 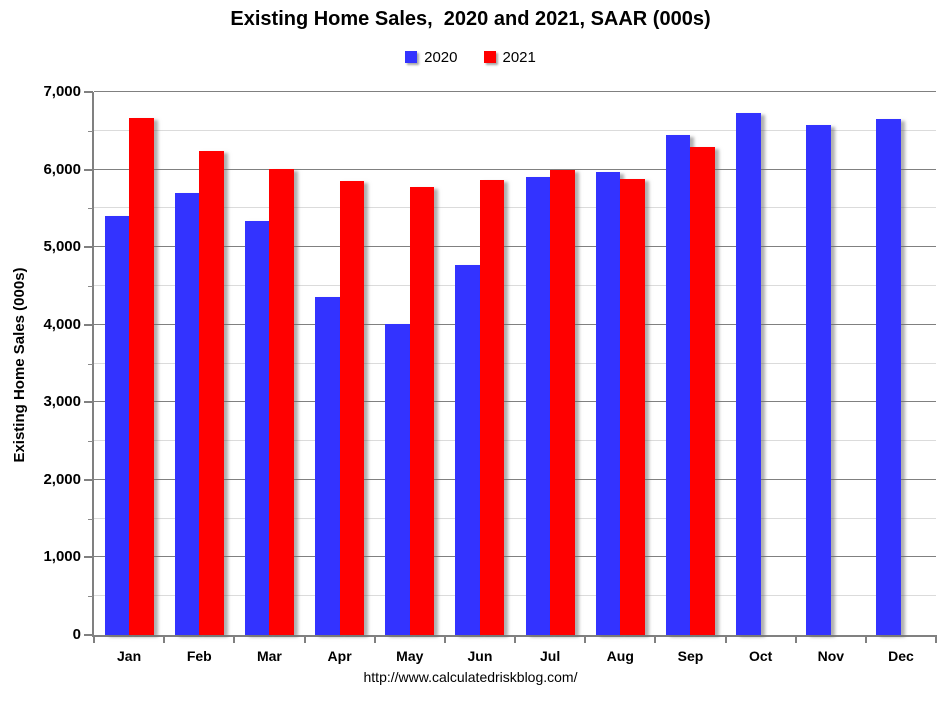 I want to click on footer-url: http://www.calculatedriskblog.com/, so click(x=470, y=677).